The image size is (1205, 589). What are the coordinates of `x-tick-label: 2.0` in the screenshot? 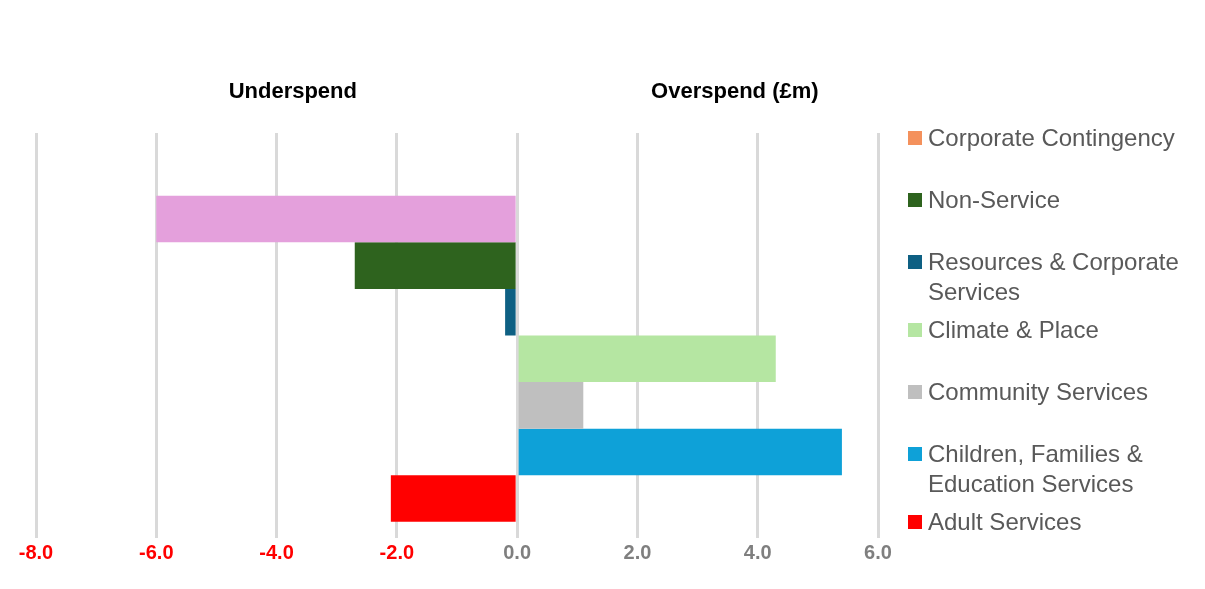 It's located at (637, 551).